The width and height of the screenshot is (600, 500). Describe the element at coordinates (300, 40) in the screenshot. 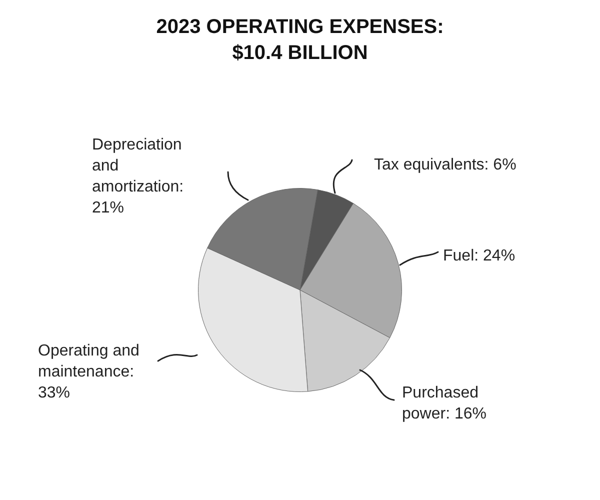

I see `chart-title: 2023 OPERATING EXPENSES: $10.4 BILLION` at that location.